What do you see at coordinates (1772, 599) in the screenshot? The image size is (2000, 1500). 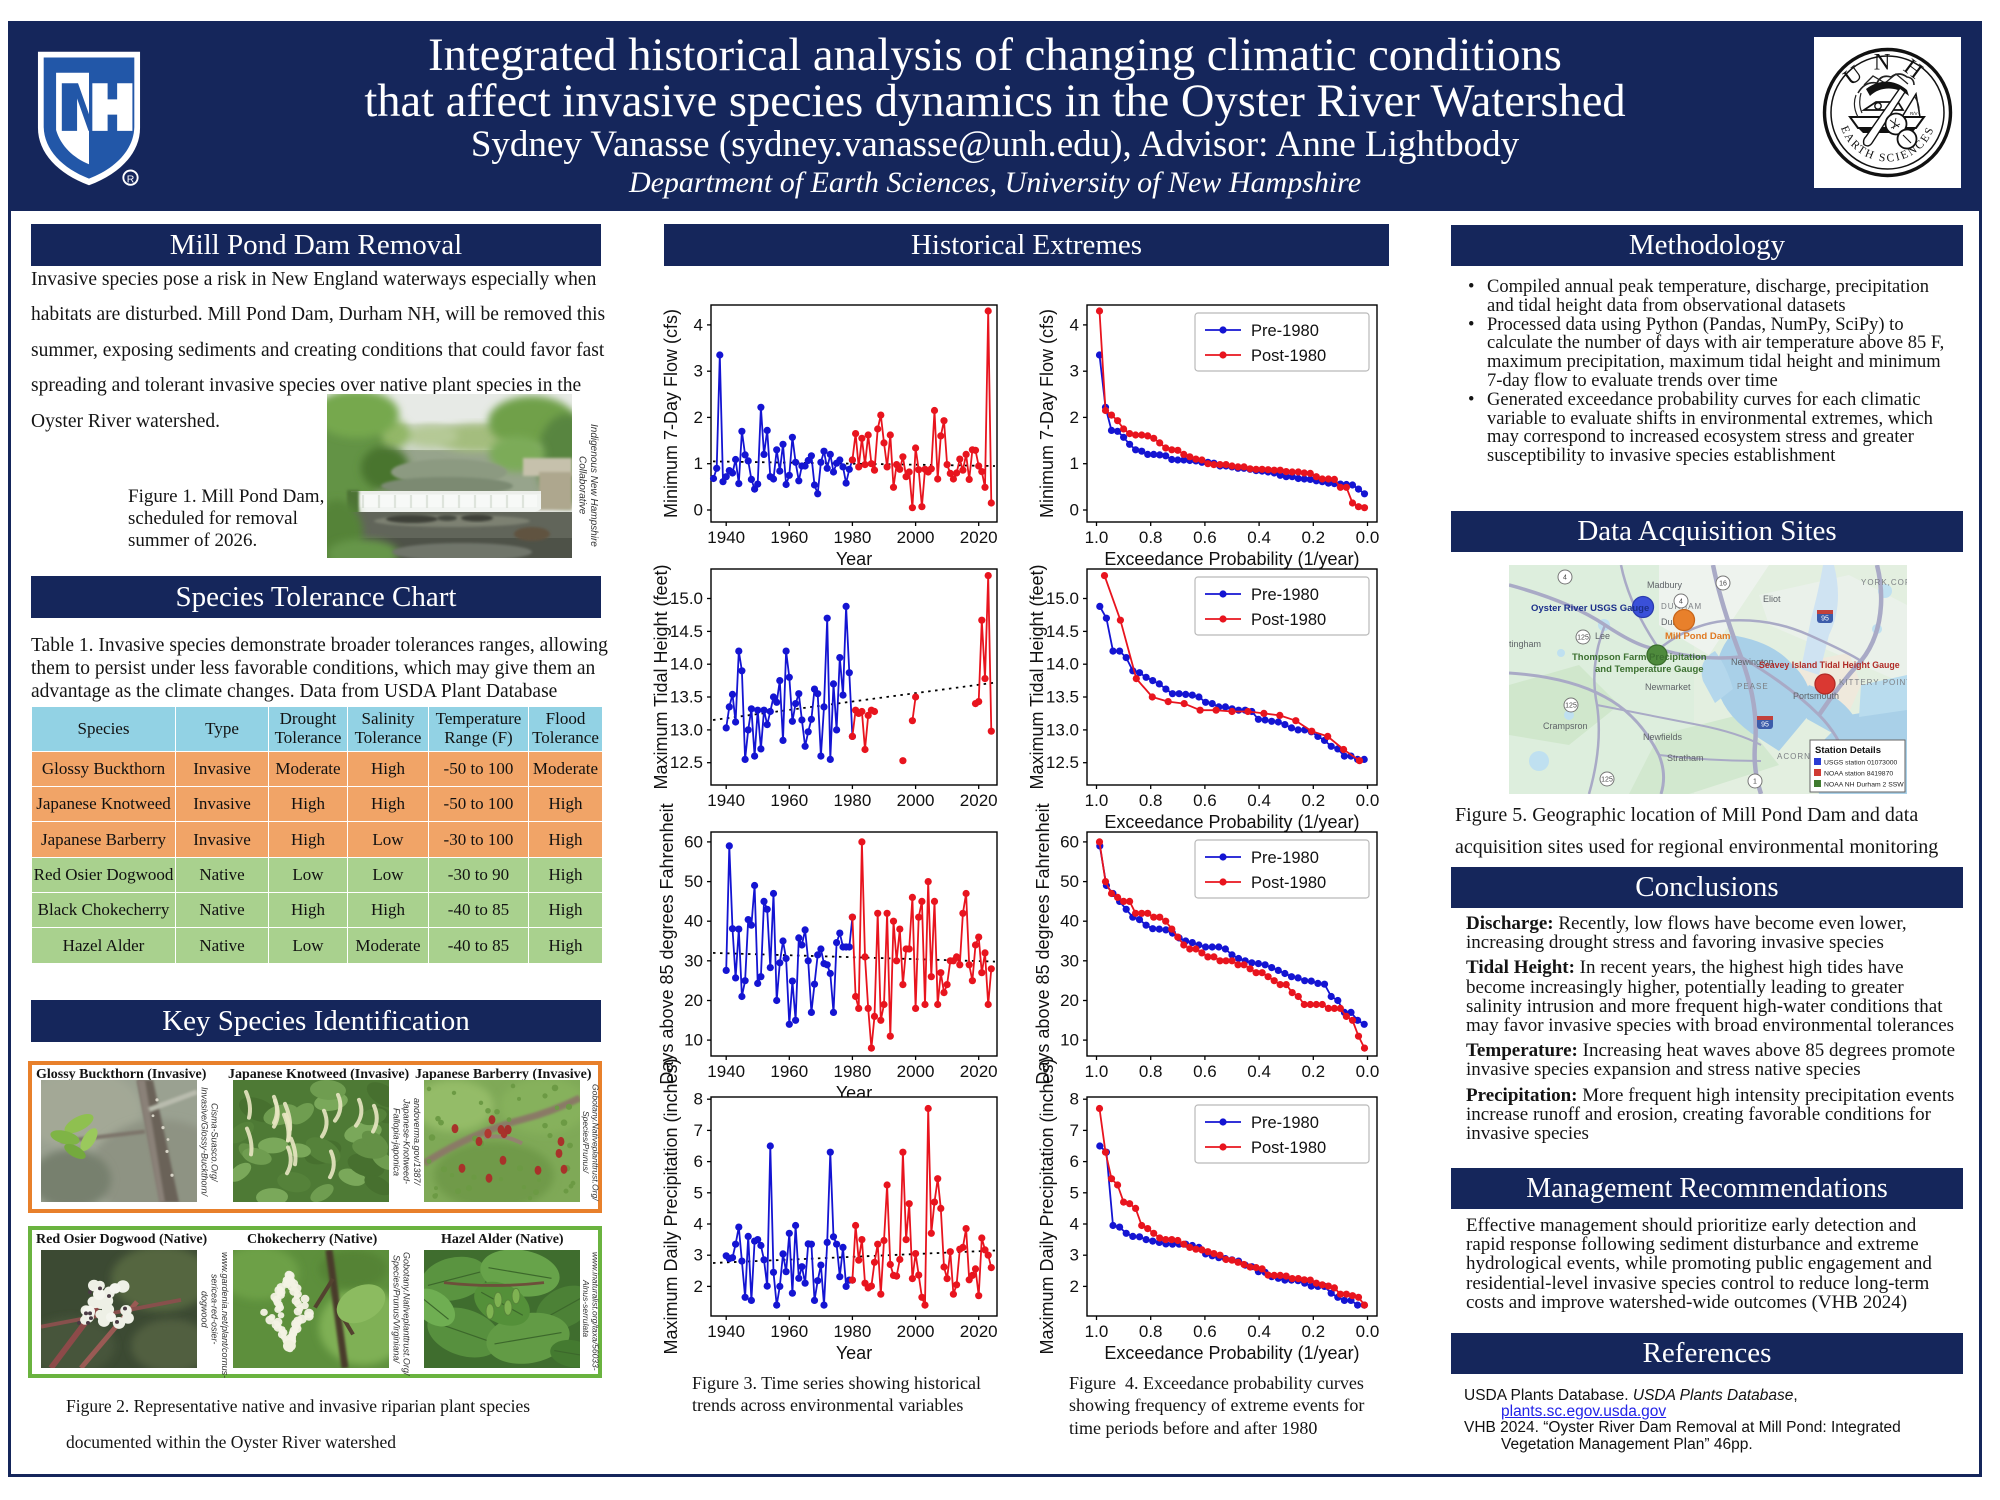 I see `svg-text: Eliot` at bounding box center [1772, 599].